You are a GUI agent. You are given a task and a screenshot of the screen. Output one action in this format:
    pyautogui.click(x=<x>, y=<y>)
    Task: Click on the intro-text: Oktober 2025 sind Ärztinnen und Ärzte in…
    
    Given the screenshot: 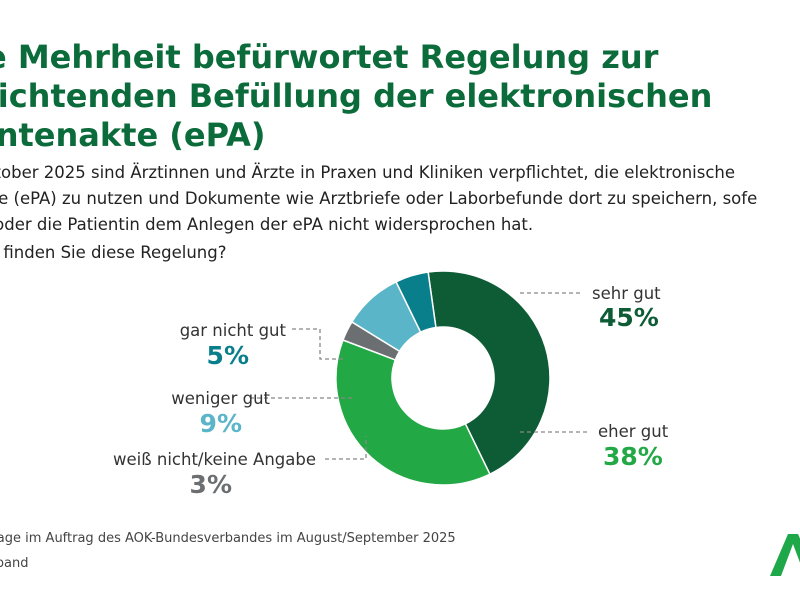 What is the action you would take?
    pyautogui.click(x=400, y=199)
    